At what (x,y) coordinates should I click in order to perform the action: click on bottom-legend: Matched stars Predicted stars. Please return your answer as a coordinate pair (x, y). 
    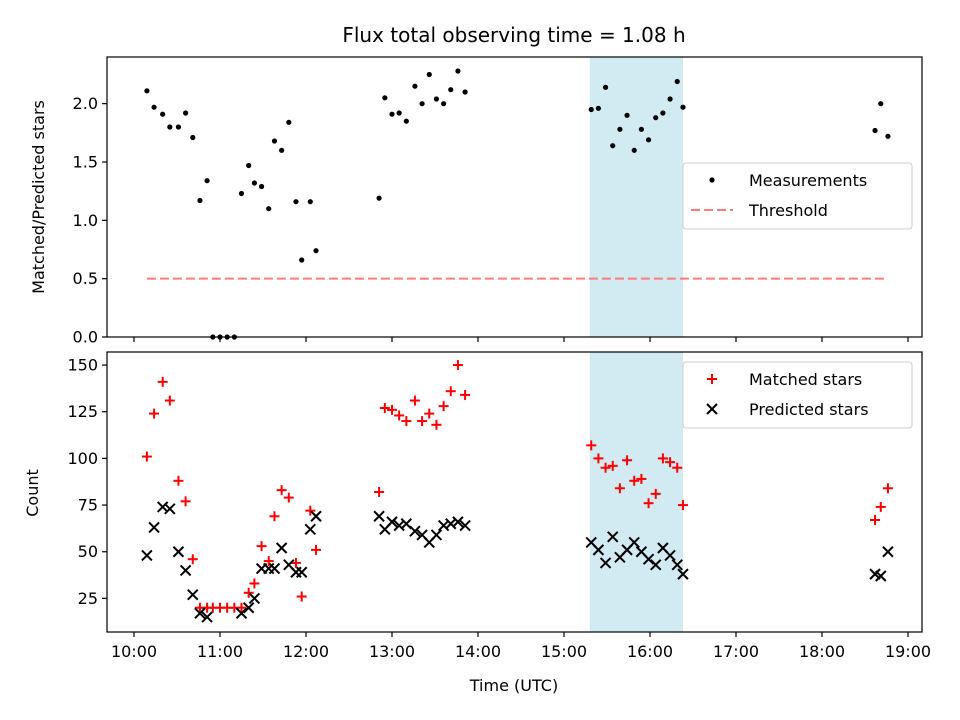
    Looking at the image, I should click on (797, 395).